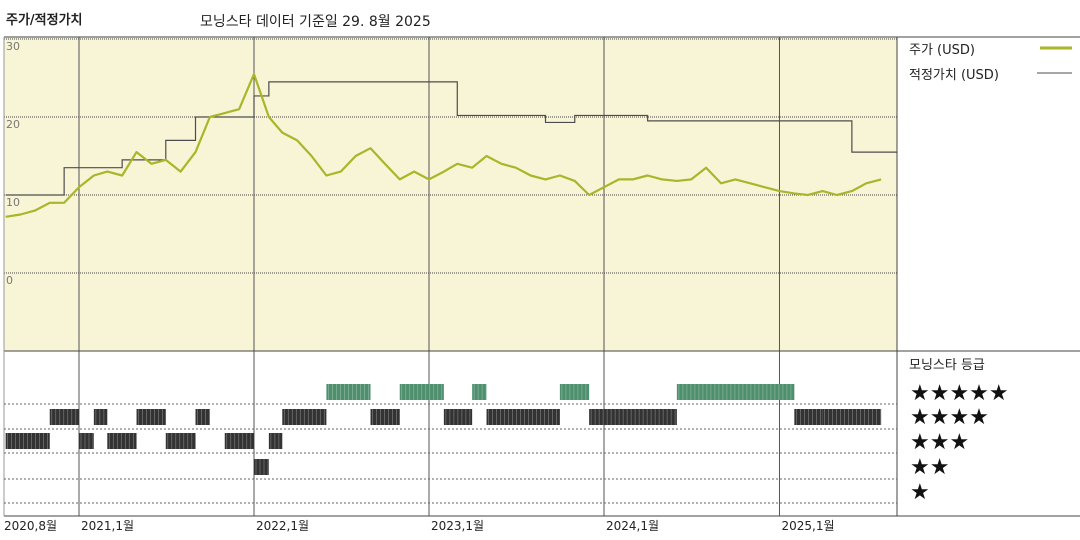 This screenshot has height=540, width=1080. Describe the element at coordinates (457, 526) in the screenshot. I see `x-tick-label: 2023,1월` at that location.